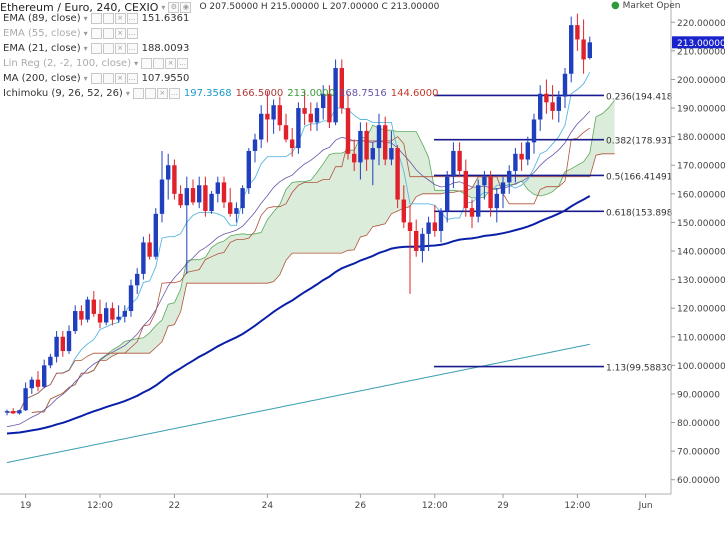  What do you see at coordinates (701, 24) in the screenshot?
I see `y-tick-label: 220.00000` at bounding box center [701, 24].